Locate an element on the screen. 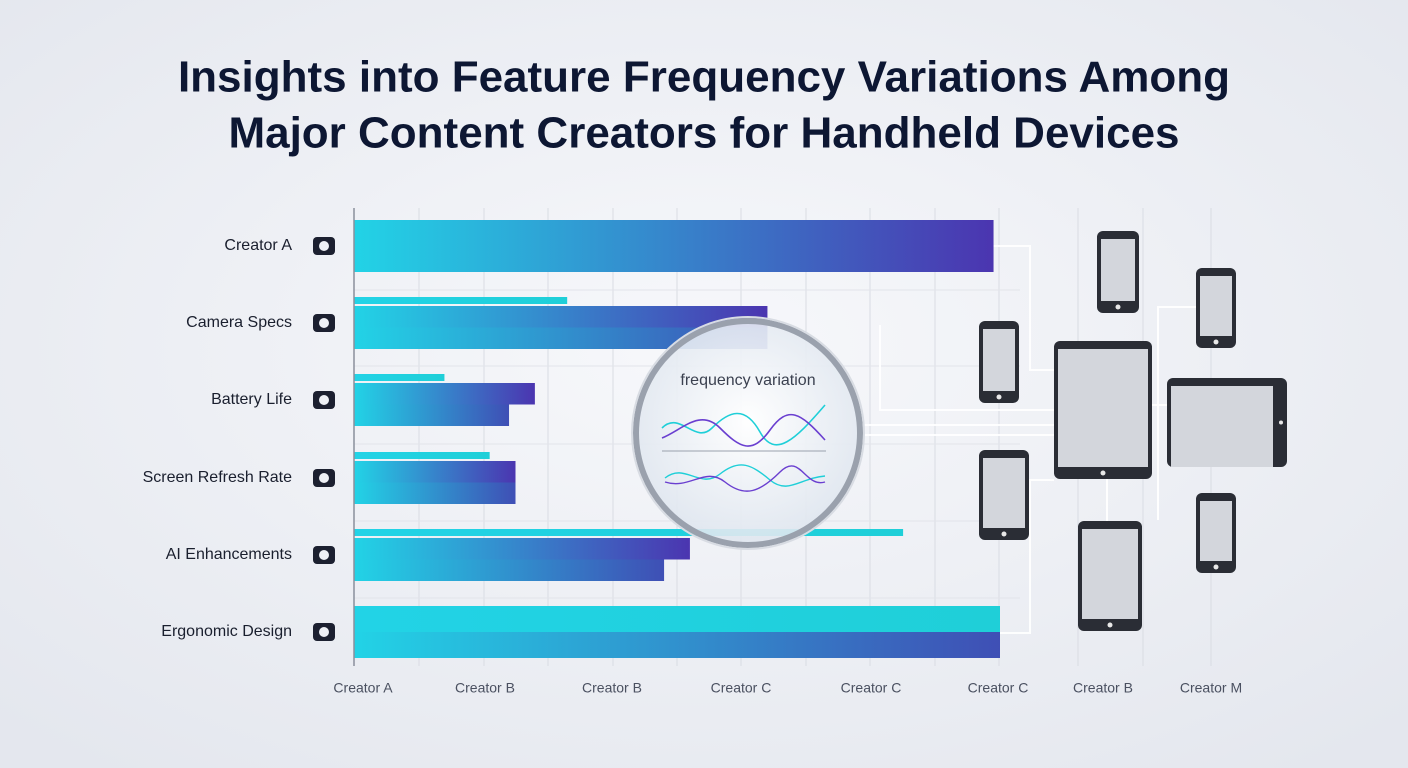 This screenshot has height=768, width=1408. annotation: frequency variation is located at coordinates (747, 380).